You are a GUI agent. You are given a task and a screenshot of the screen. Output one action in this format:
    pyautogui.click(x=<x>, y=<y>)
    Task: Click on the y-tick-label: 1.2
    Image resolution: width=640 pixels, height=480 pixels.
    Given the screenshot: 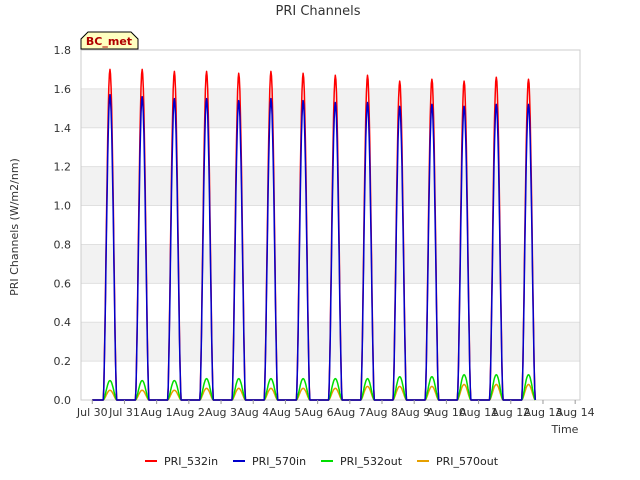 What is the action you would take?
    pyautogui.click(x=63, y=167)
    